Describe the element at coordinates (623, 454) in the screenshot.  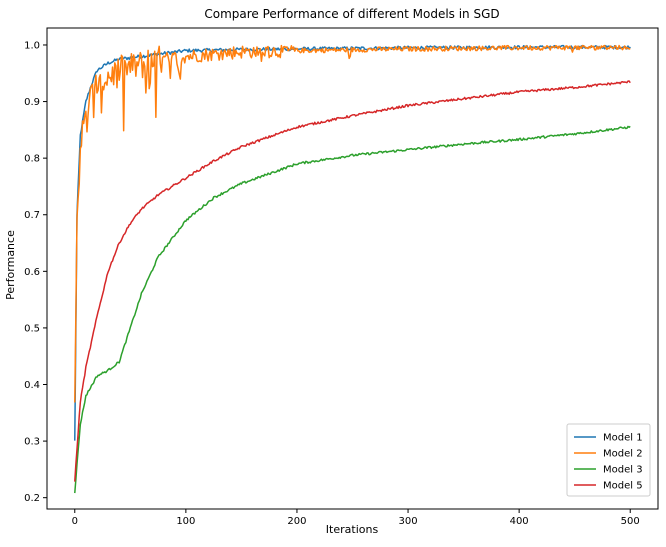
I see `legend-label: Model 2` at that location.